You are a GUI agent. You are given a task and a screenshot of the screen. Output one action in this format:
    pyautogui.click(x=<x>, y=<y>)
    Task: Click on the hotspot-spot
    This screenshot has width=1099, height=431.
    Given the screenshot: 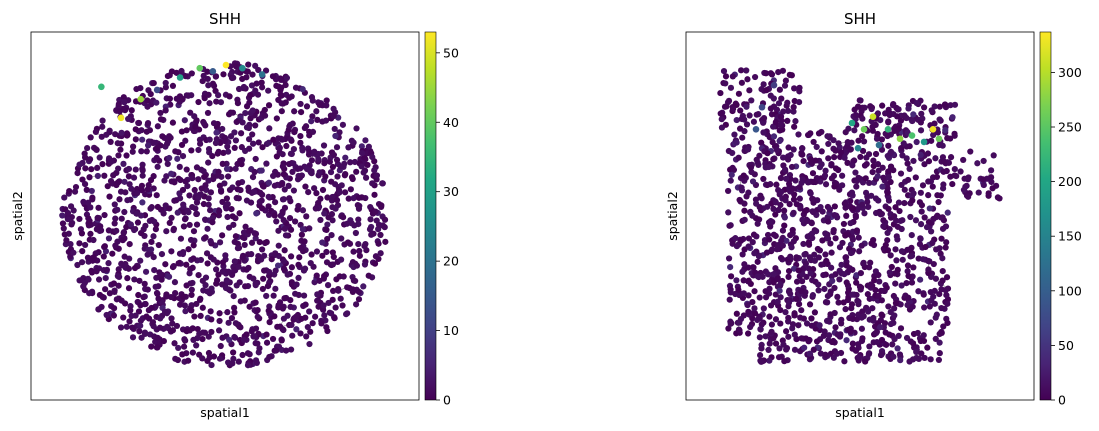 What is the action you would take?
    pyautogui.click(x=852, y=123)
    